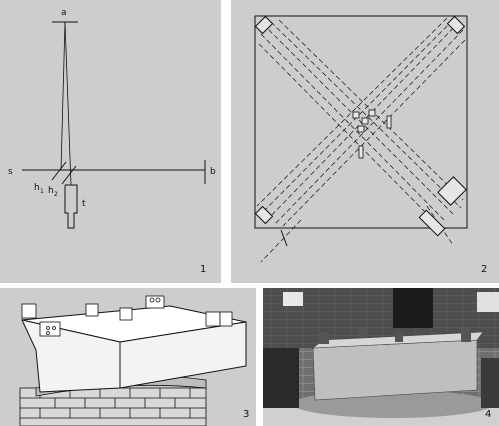 This screenshot has height=426, width=499. Describe the element at coordinates (59, 171) in the screenshot. I see `plate-h1` at that location.